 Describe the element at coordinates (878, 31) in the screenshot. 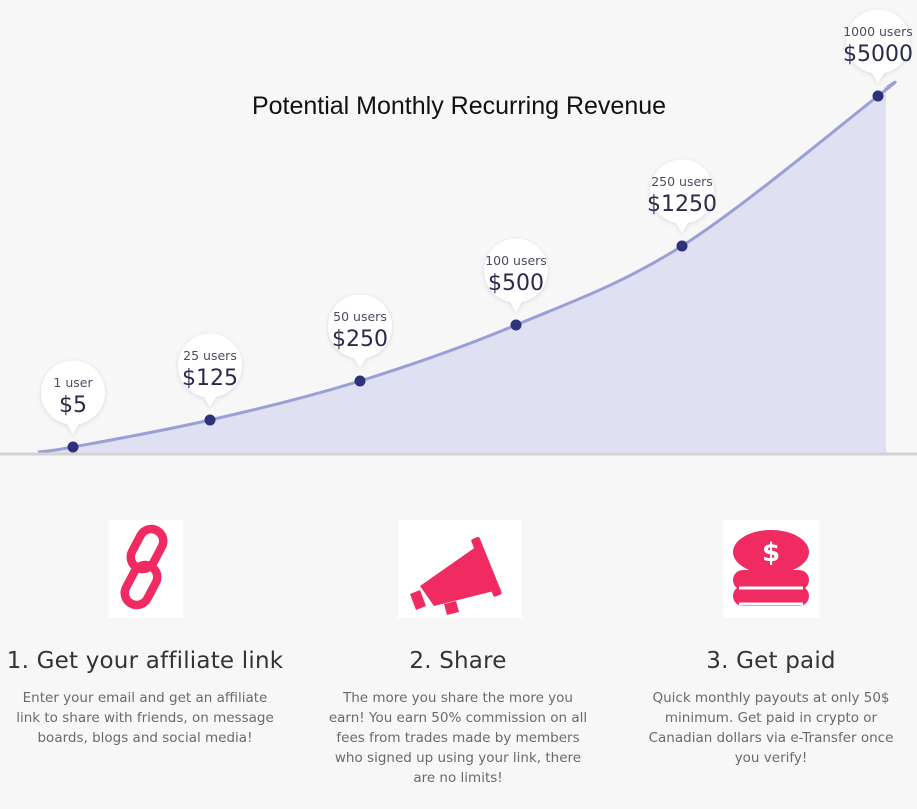

I see `users-label: 1000 users` at that location.